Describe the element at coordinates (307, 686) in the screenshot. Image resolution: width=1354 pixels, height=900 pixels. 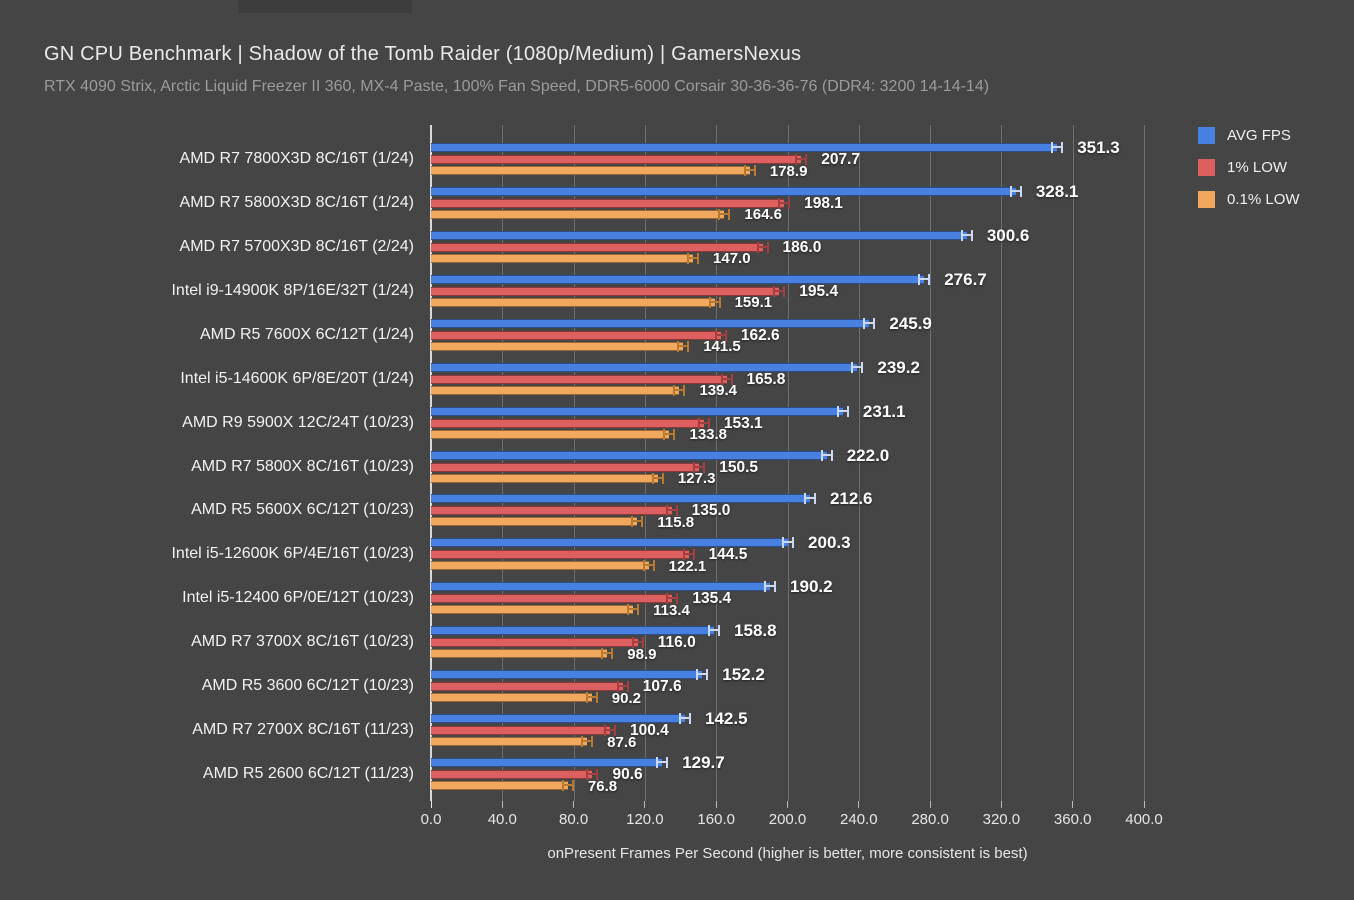
I see `category-label: AMD R5 3600 6C/12T (10/23)` at that location.